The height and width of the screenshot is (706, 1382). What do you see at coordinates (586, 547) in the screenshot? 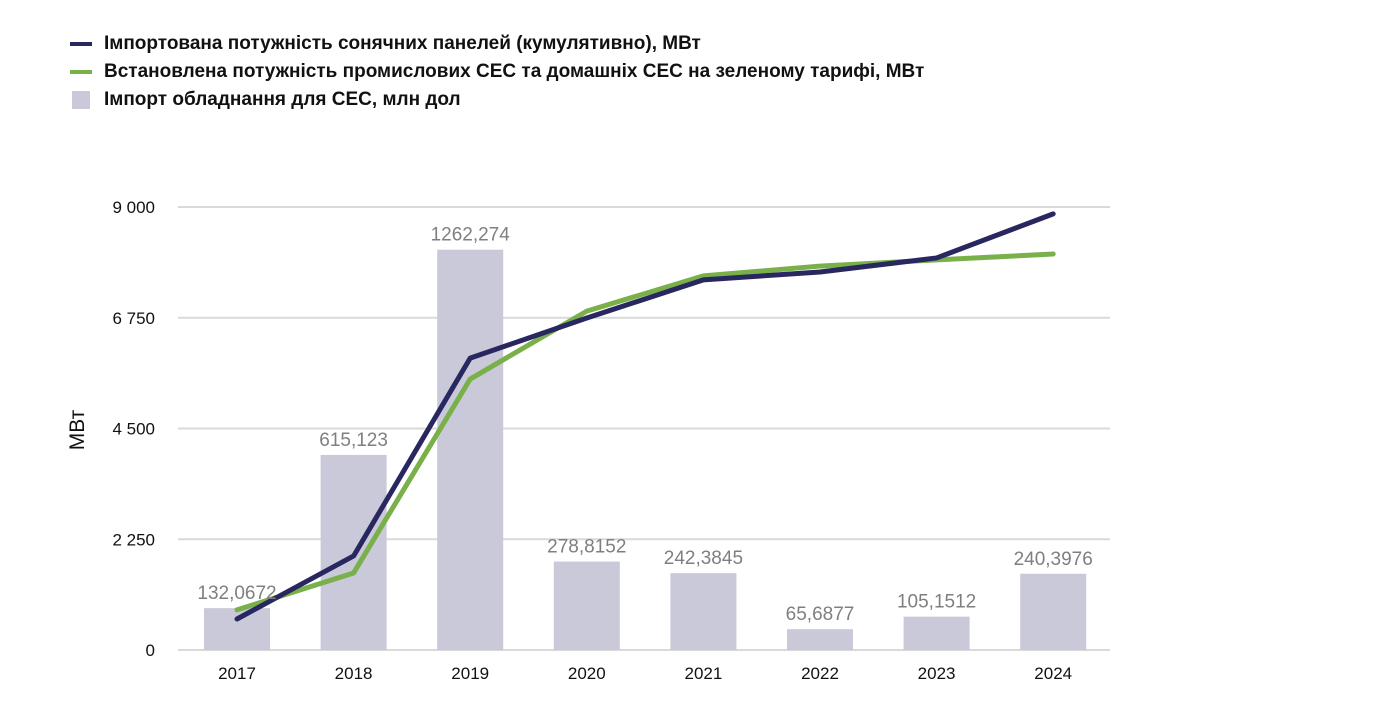
I see `bar-data-label: 278,8152` at bounding box center [586, 547].